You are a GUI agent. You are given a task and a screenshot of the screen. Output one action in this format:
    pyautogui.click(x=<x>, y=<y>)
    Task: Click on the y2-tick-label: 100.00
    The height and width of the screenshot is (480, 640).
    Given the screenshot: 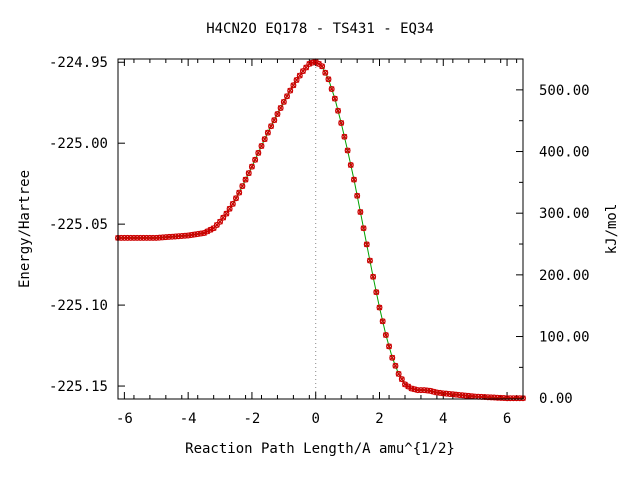 What is the action you would take?
    pyautogui.click(x=564, y=338)
    